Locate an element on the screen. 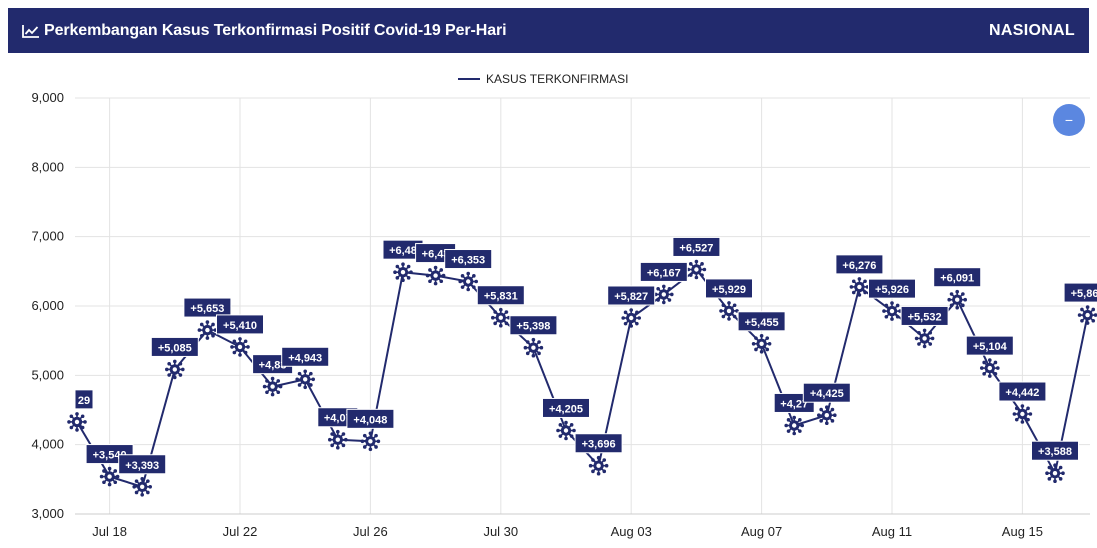  zoom-out-button: − is located at coordinates (1069, 120).